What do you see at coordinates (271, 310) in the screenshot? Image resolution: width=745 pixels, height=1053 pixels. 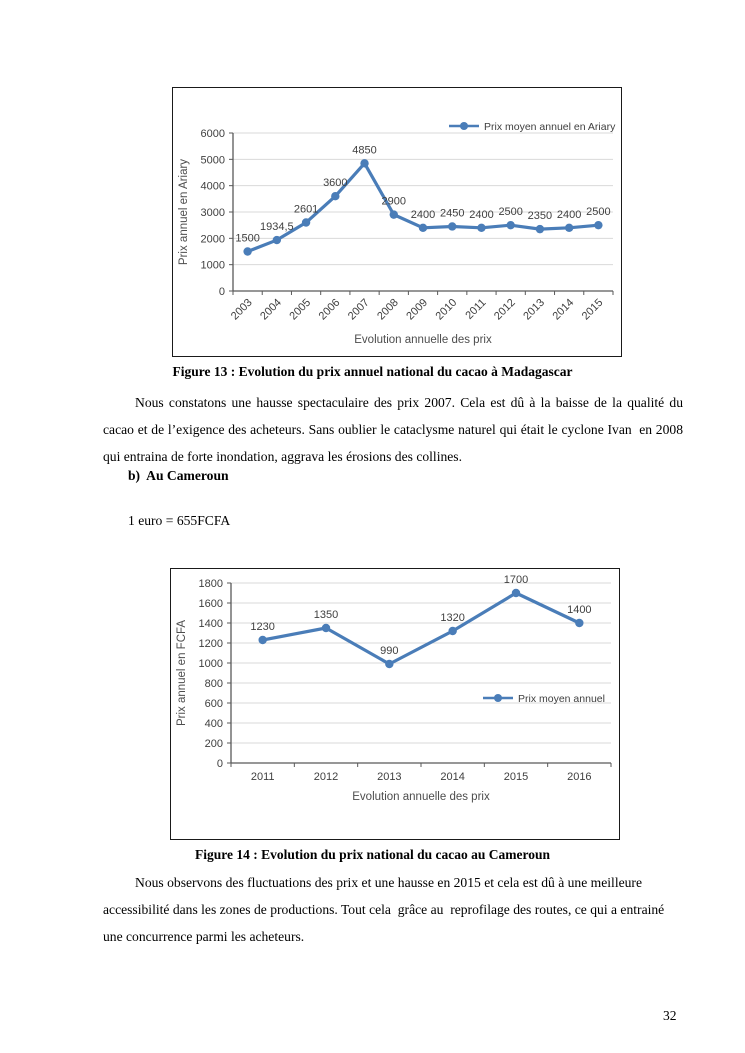 I see `x-tick-label: 2004` at bounding box center [271, 310].